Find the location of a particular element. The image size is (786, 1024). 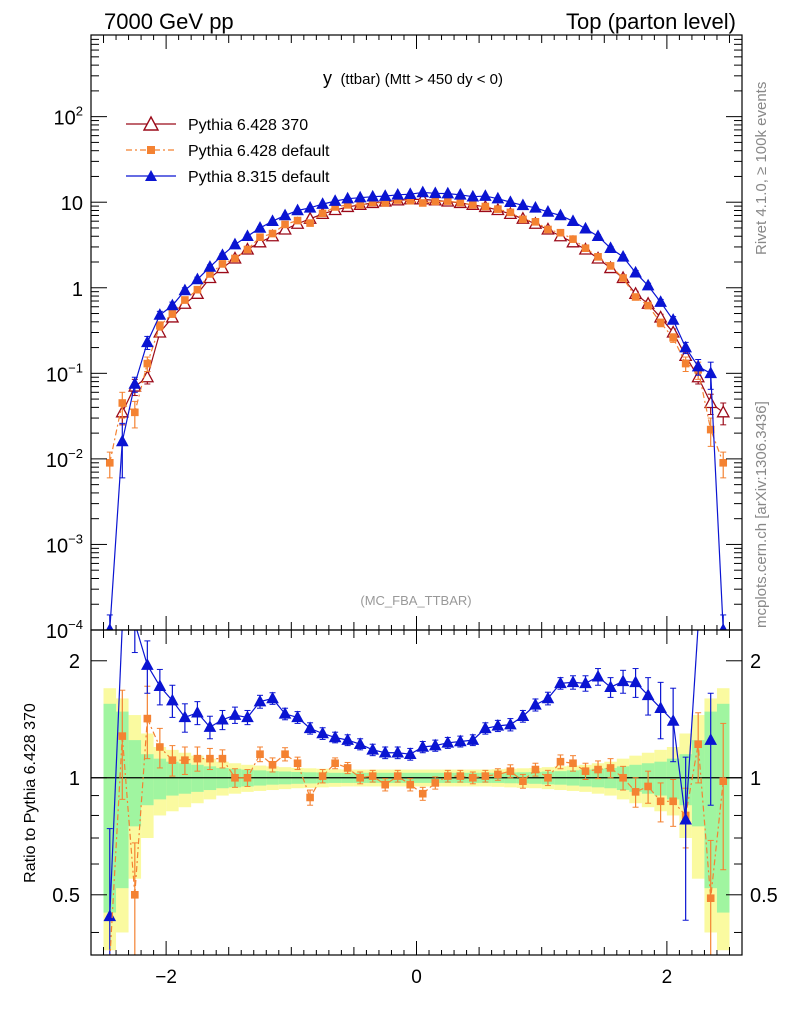

title-rest: (ttbar) (Mtt > 450 dy < 0) is located at coordinates (421, 79).